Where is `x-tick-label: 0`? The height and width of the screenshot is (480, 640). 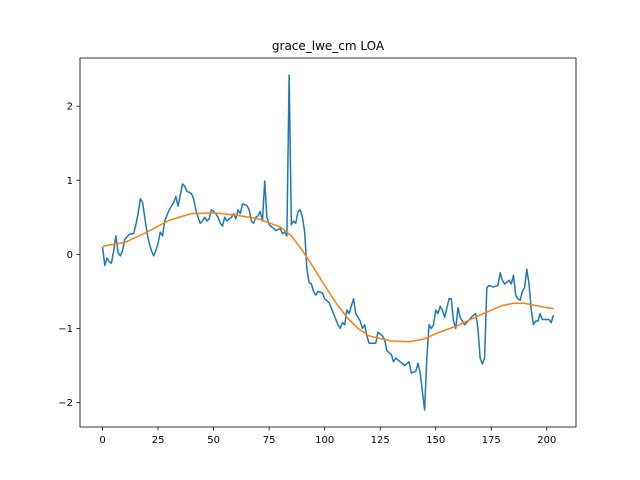 x-tick-label: 0 is located at coordinates (102, 440).